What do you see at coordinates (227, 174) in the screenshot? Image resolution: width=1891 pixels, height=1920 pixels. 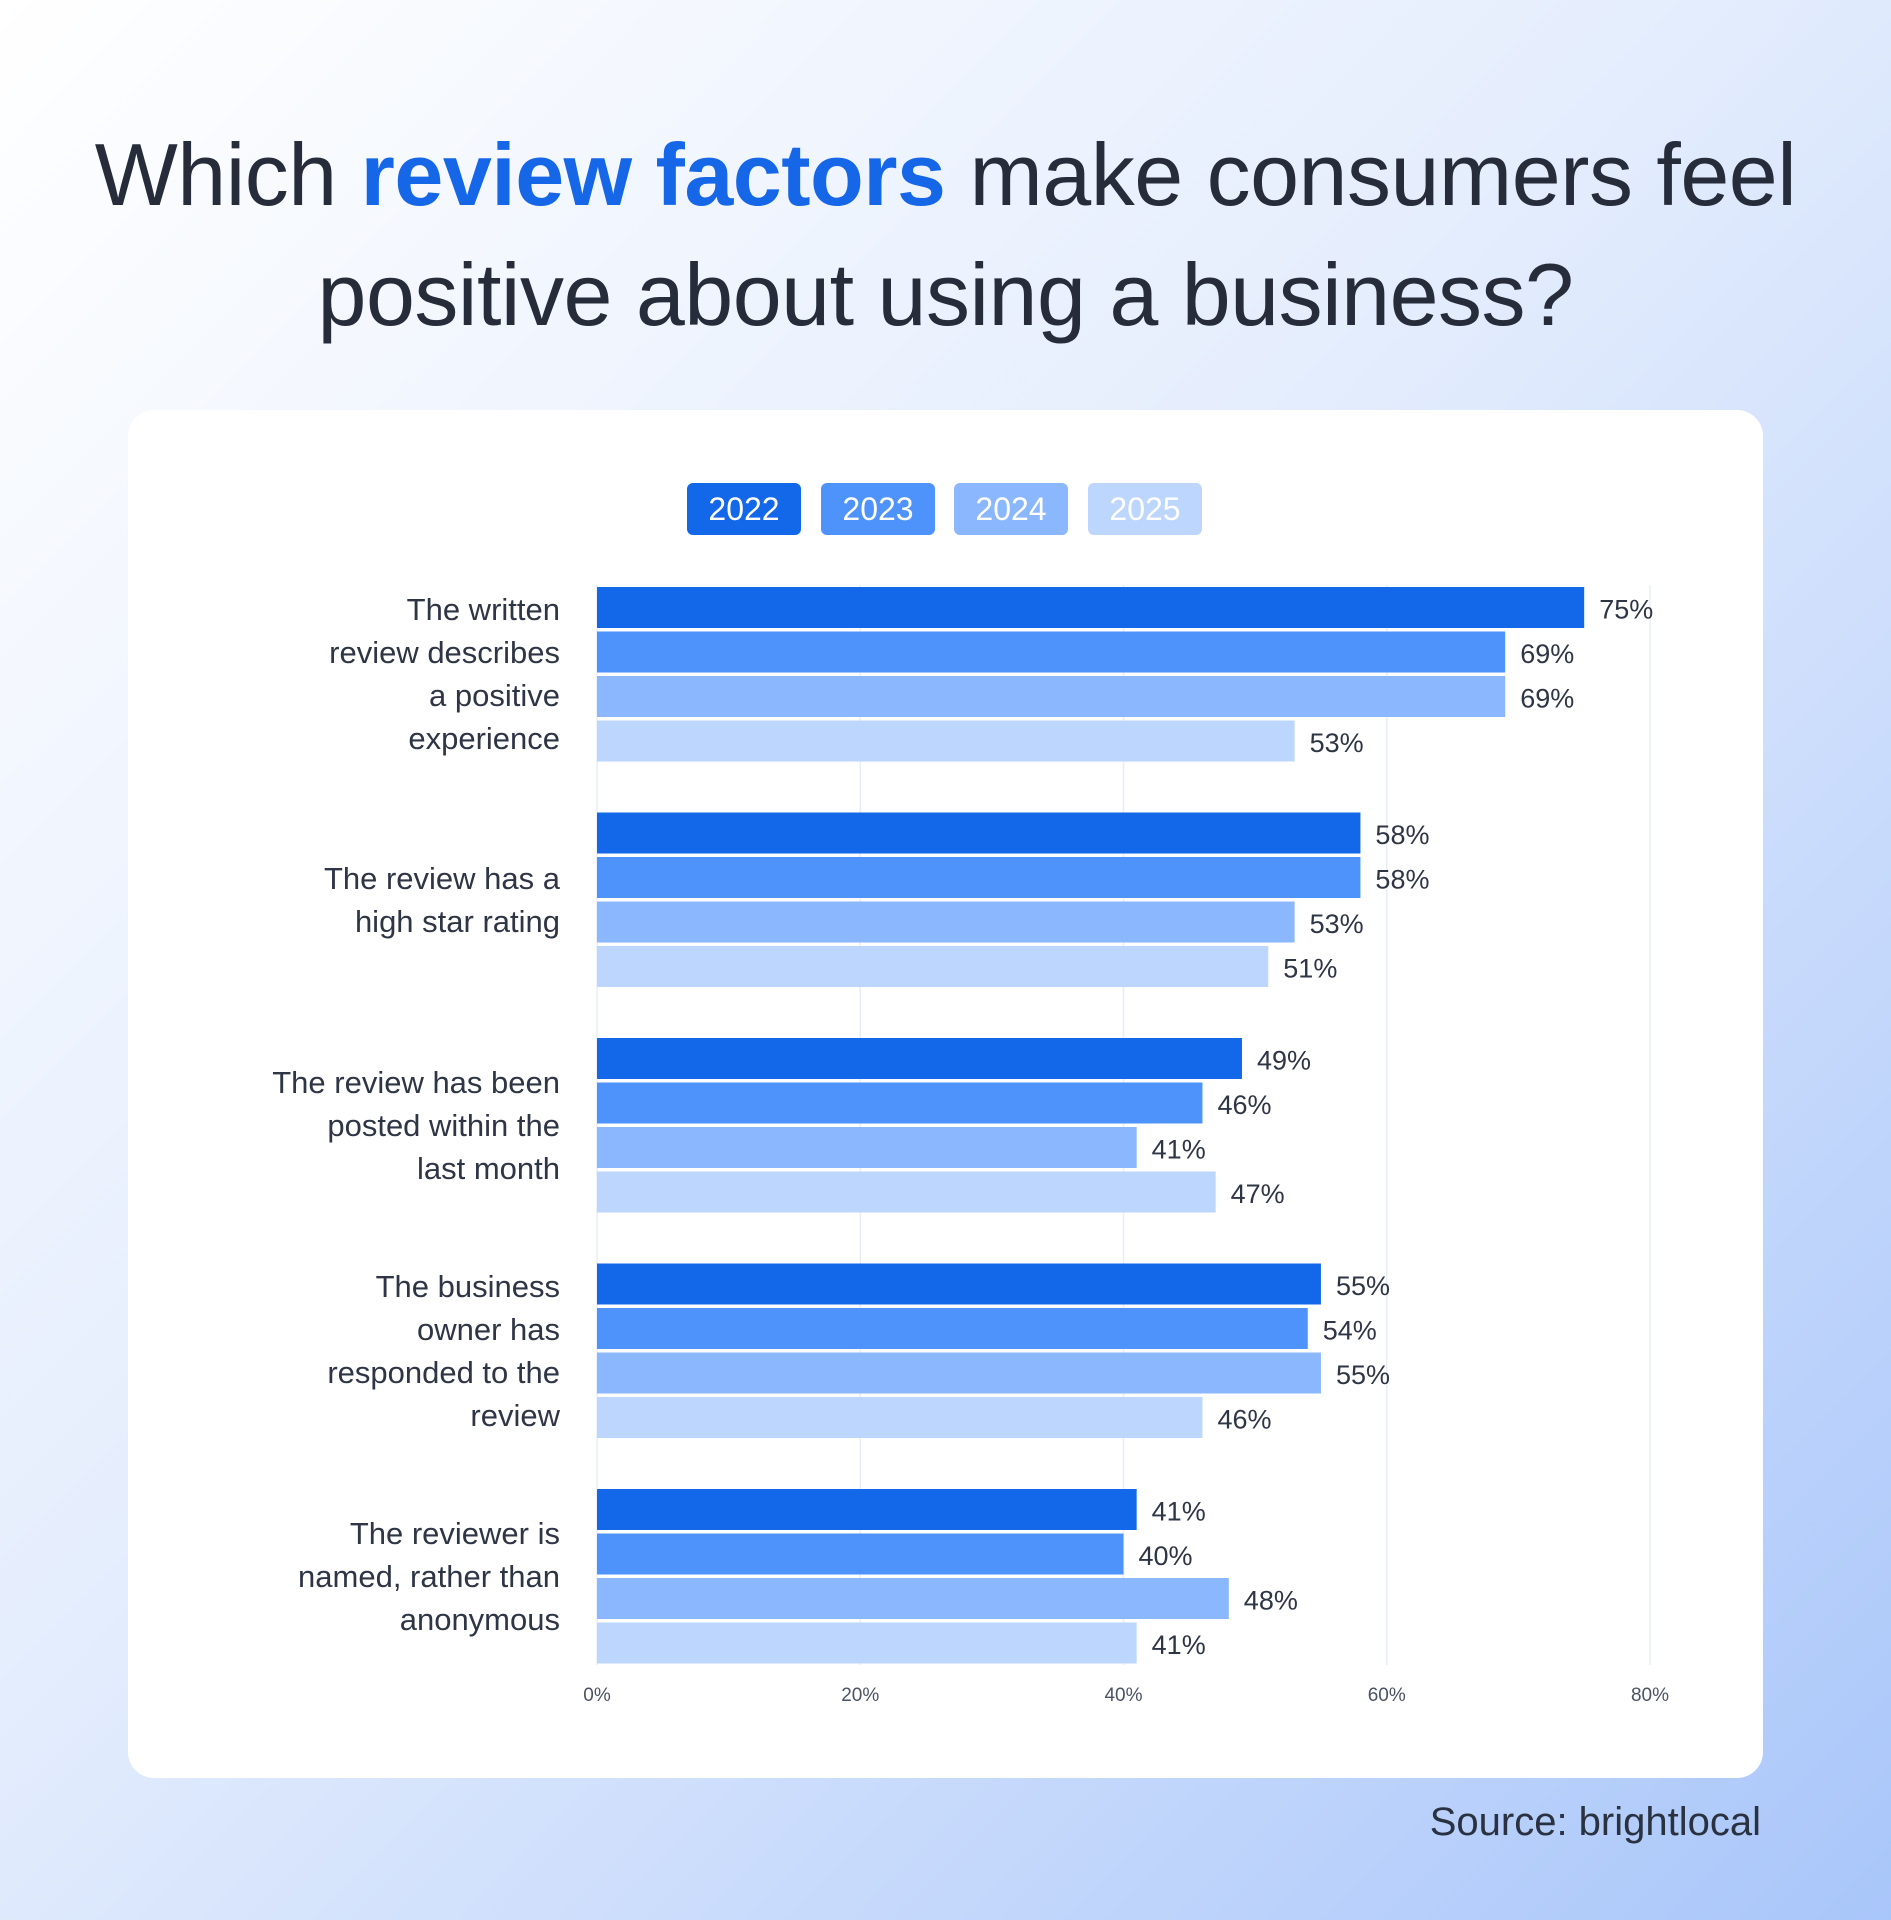 I see `title-before: Which` at bounding box center [227, 174].